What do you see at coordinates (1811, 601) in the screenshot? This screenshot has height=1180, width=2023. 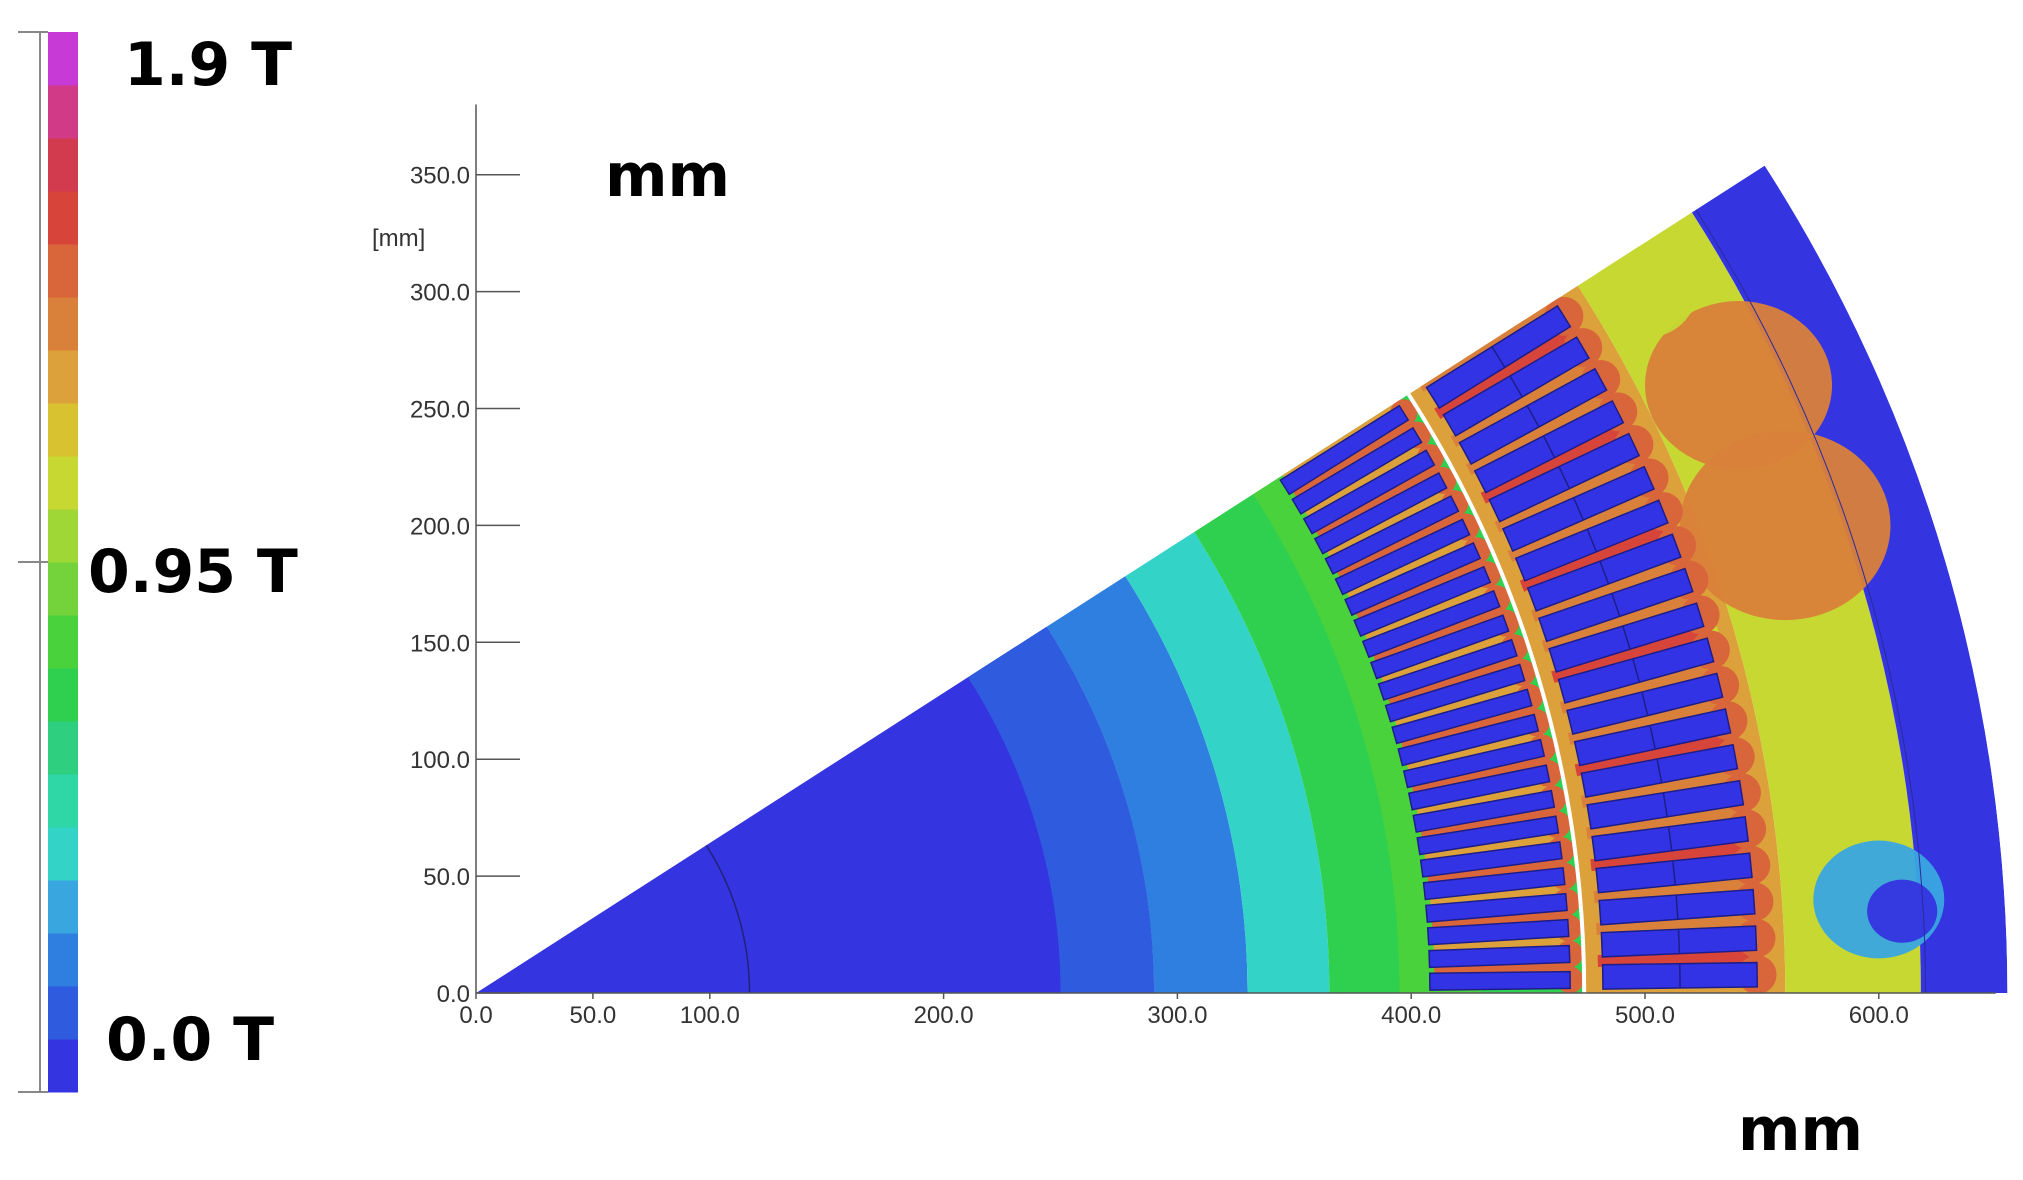 I see `yoke-arc` at bounding box center [1811, 601].